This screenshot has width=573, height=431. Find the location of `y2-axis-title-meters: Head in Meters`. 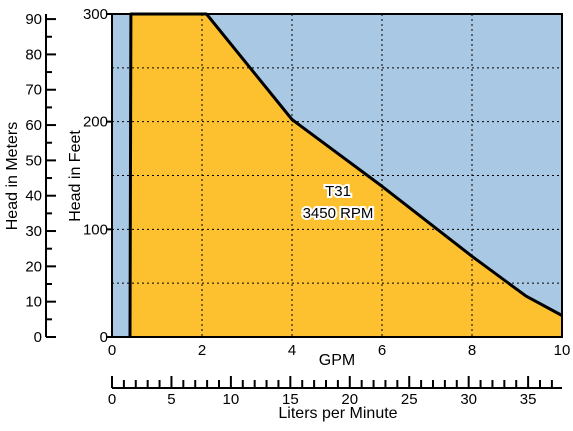

y2-axis-title-meters: Head in Meters is located at coordinates (12, 176).